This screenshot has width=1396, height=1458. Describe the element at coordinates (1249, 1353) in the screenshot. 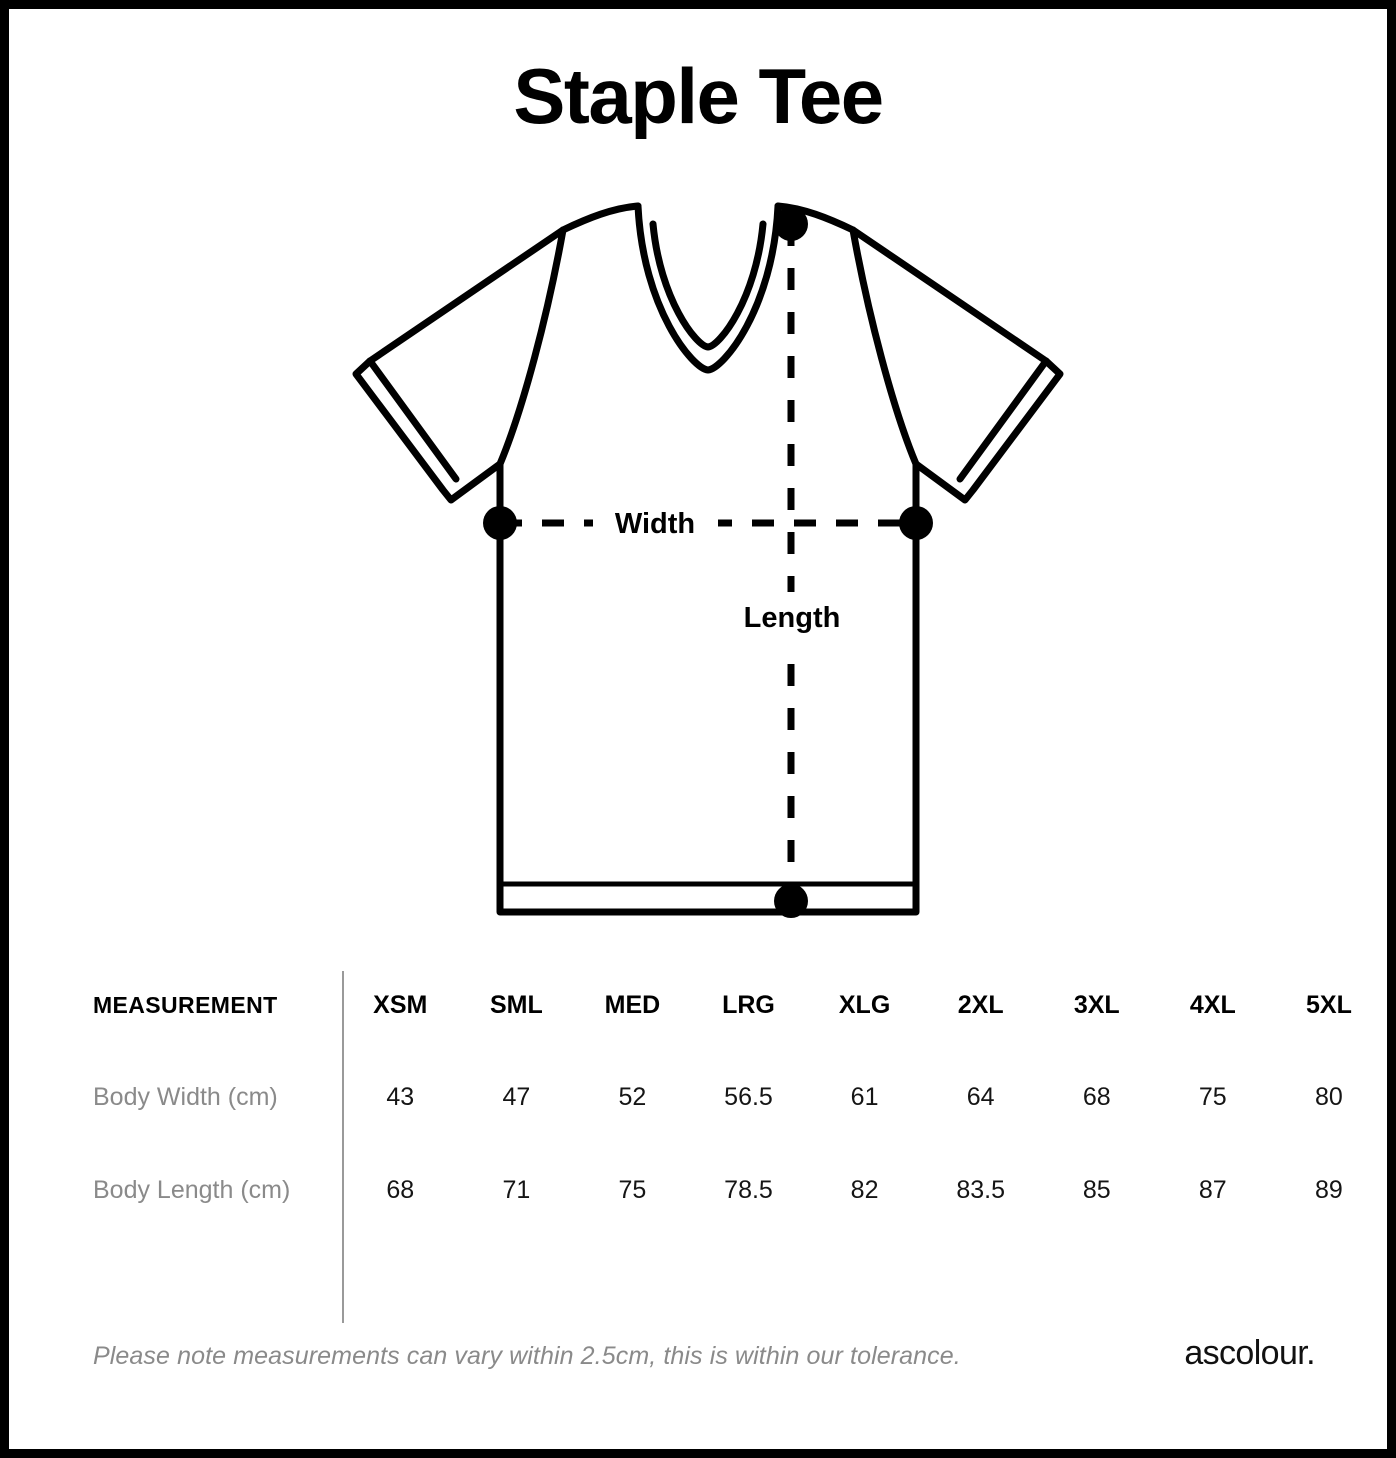

I see `ascolour-logo: ascolour.` at that location.